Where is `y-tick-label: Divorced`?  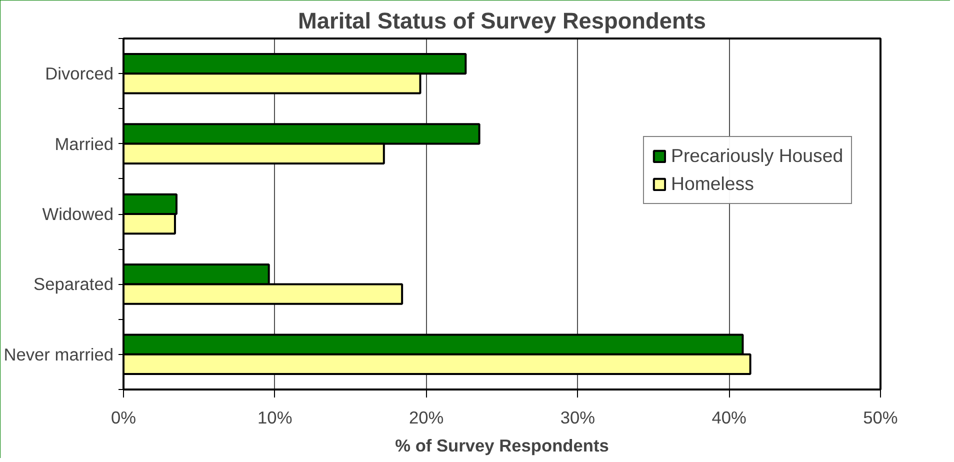
y-tick-label: Divorced is located at coordinates (79, 74).